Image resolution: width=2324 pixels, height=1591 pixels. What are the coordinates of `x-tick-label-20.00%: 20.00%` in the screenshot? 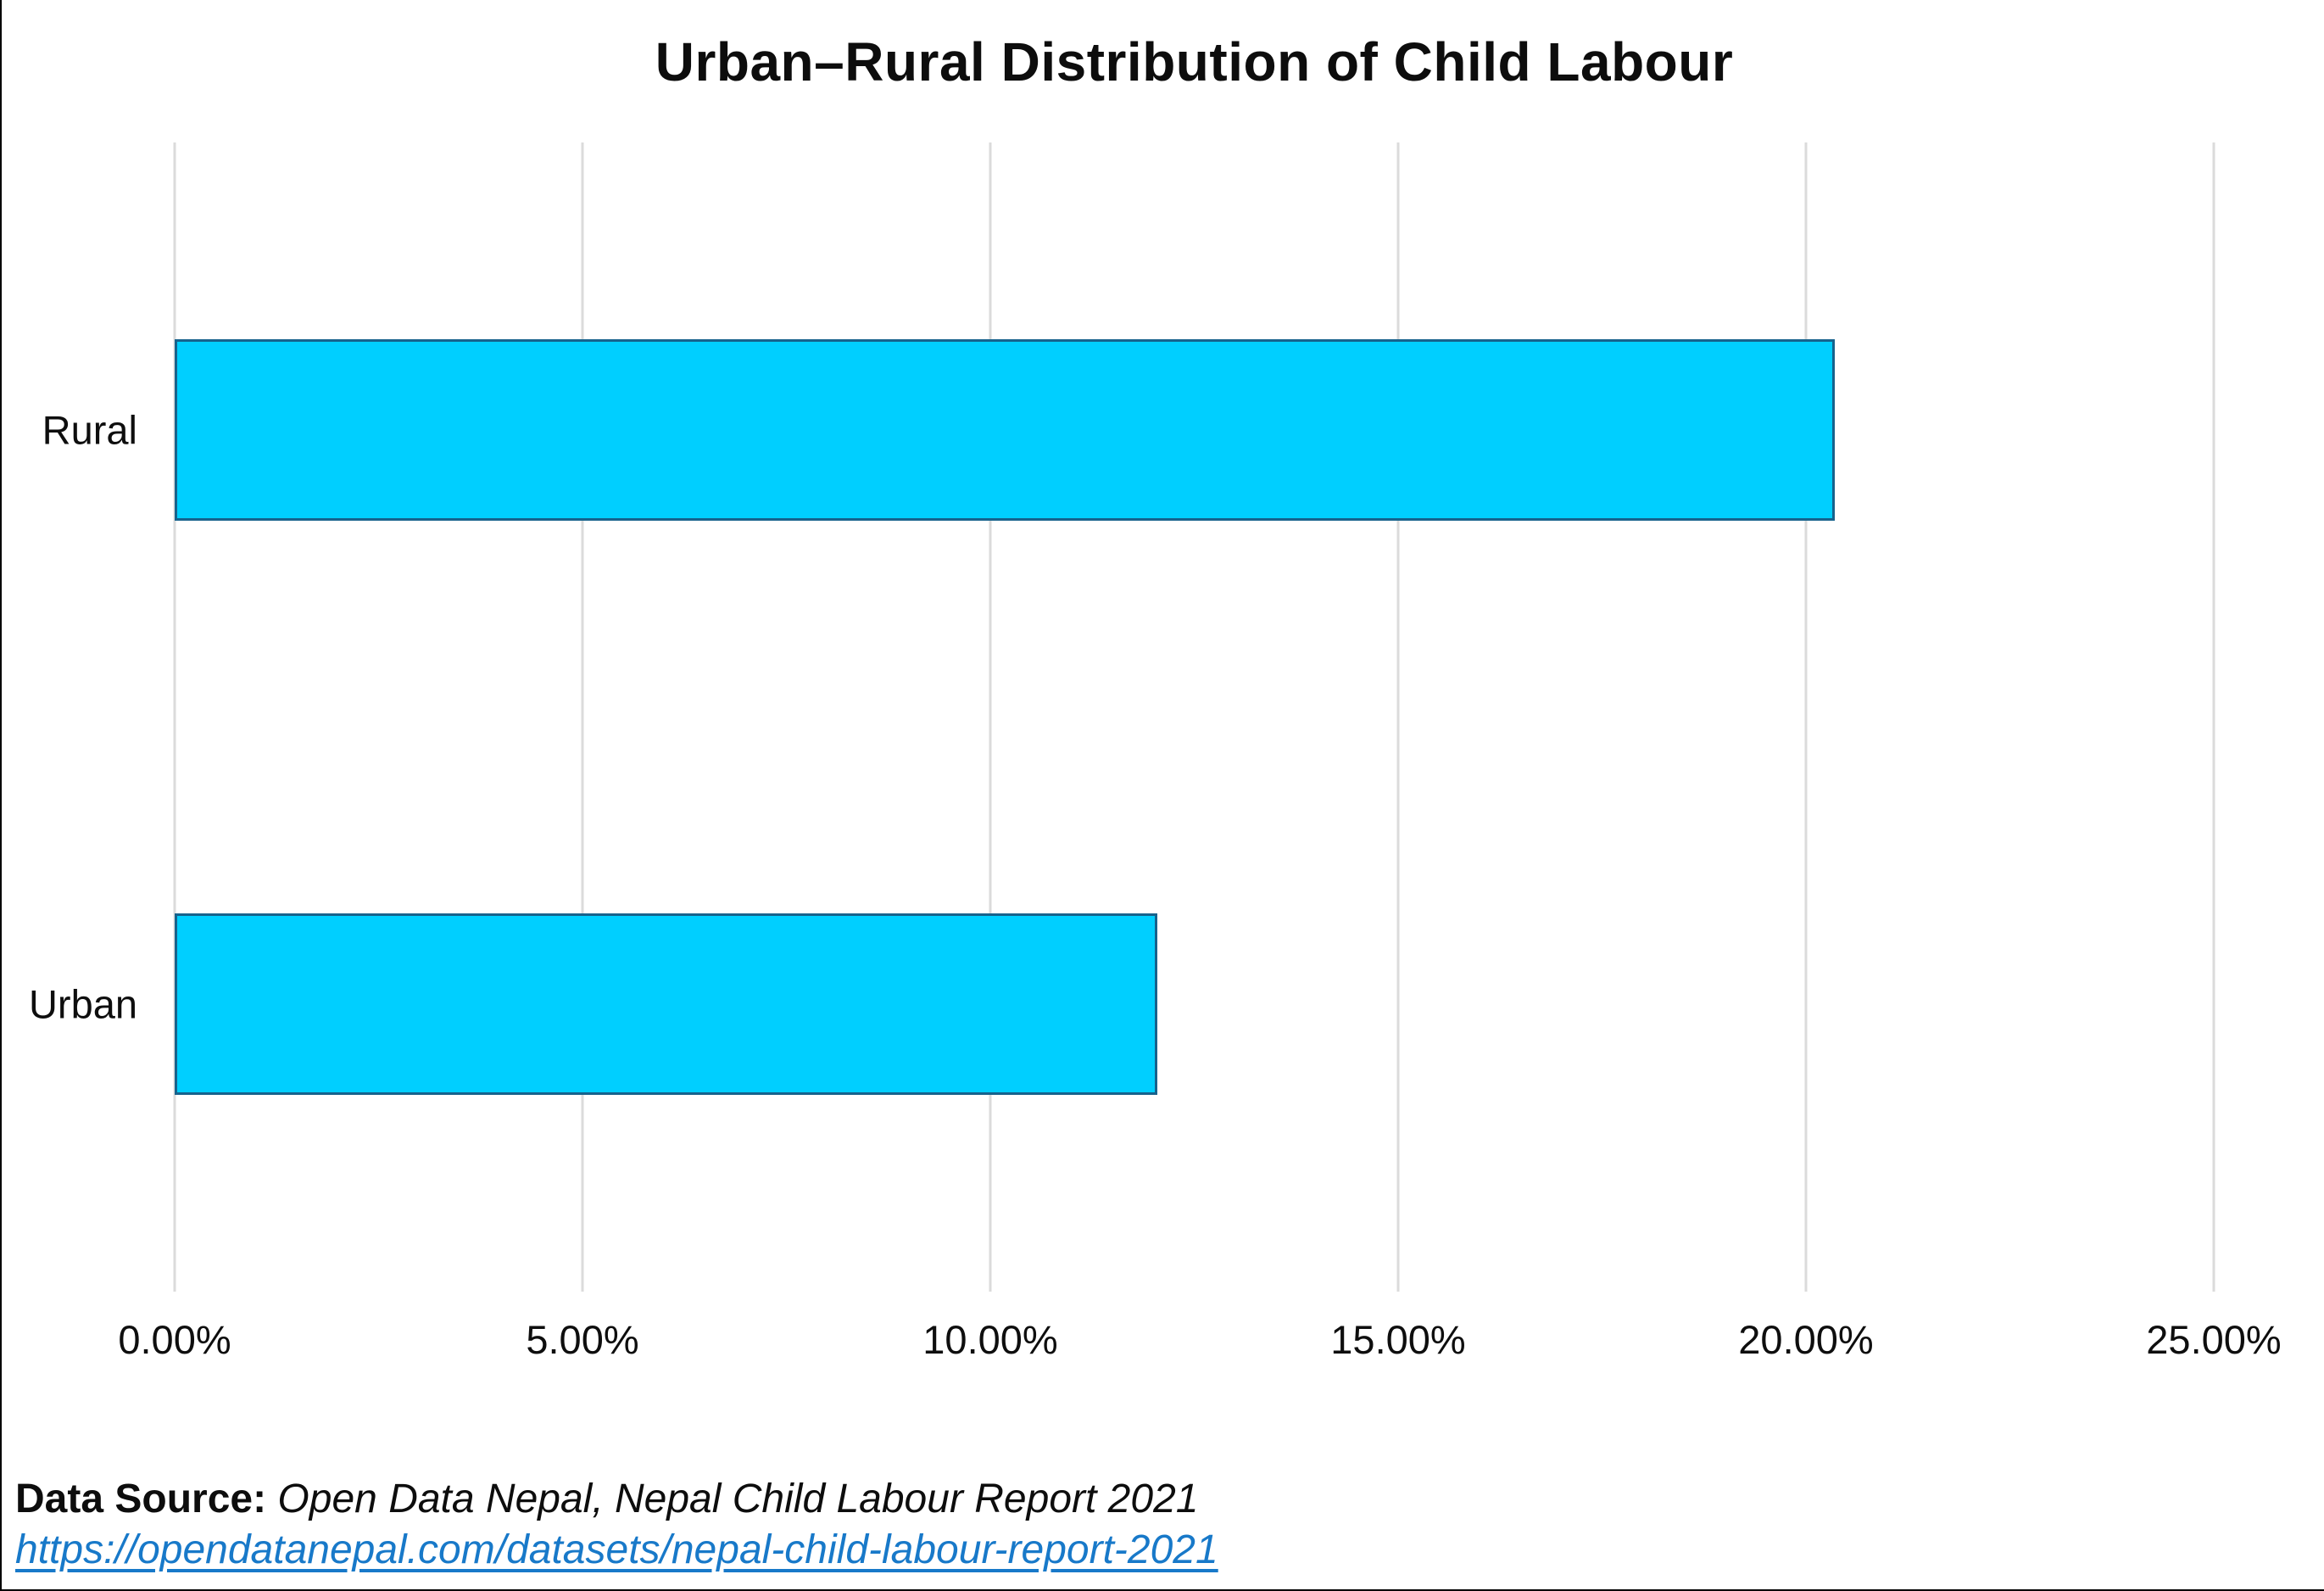 It's located at (1806, 1339).